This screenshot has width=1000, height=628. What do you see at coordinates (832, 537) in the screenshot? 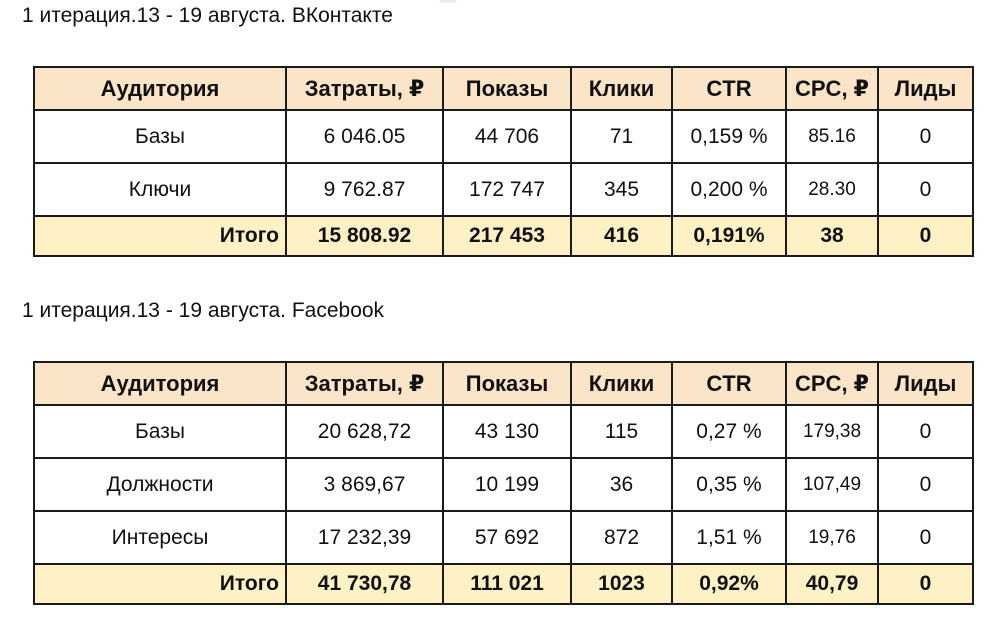
I see `cell-cpc: 19,76` at bounding box center [832, 537].